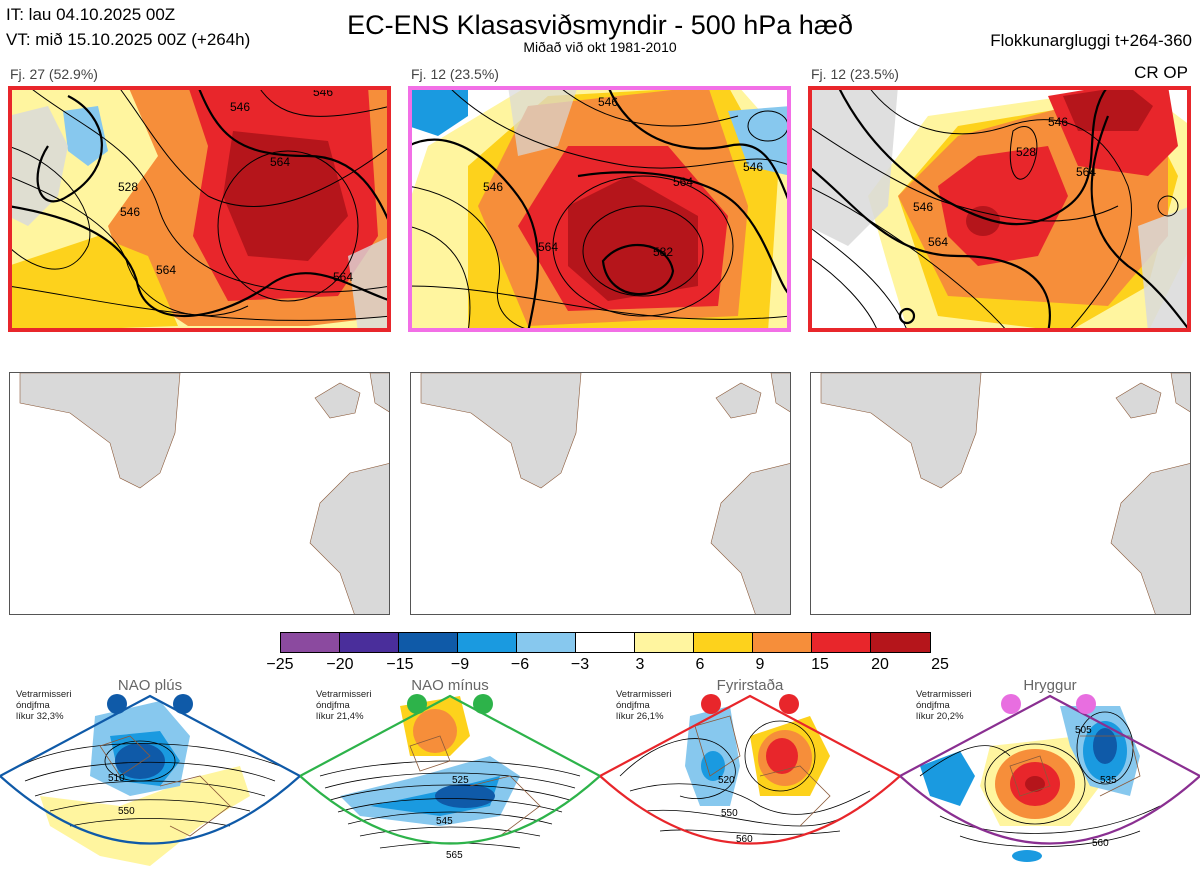 The width and height of the screenshot is (1200, 871). Describe the element at coordinates (880, 664) in the screenshot. I see `colorbar-tick: 20` at that location.